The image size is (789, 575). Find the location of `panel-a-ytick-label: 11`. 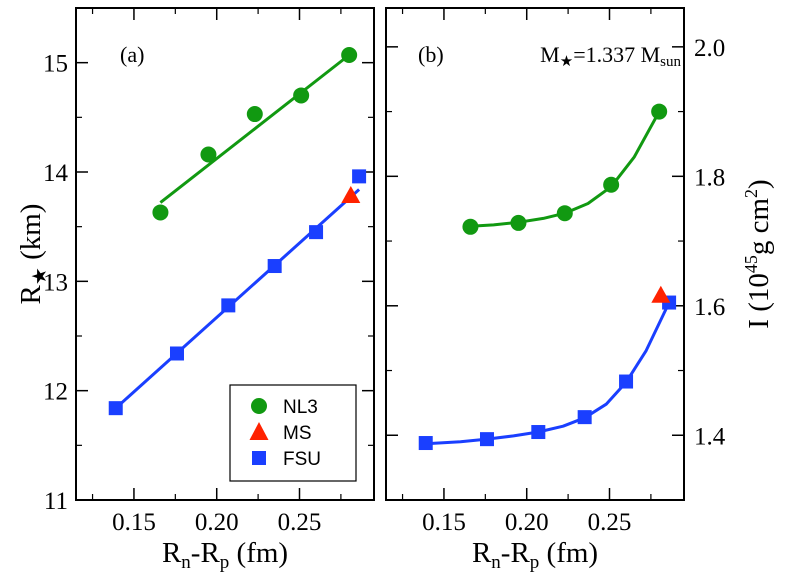

panel-a-ytick-label: 11 is located at coordinates (56, 501).